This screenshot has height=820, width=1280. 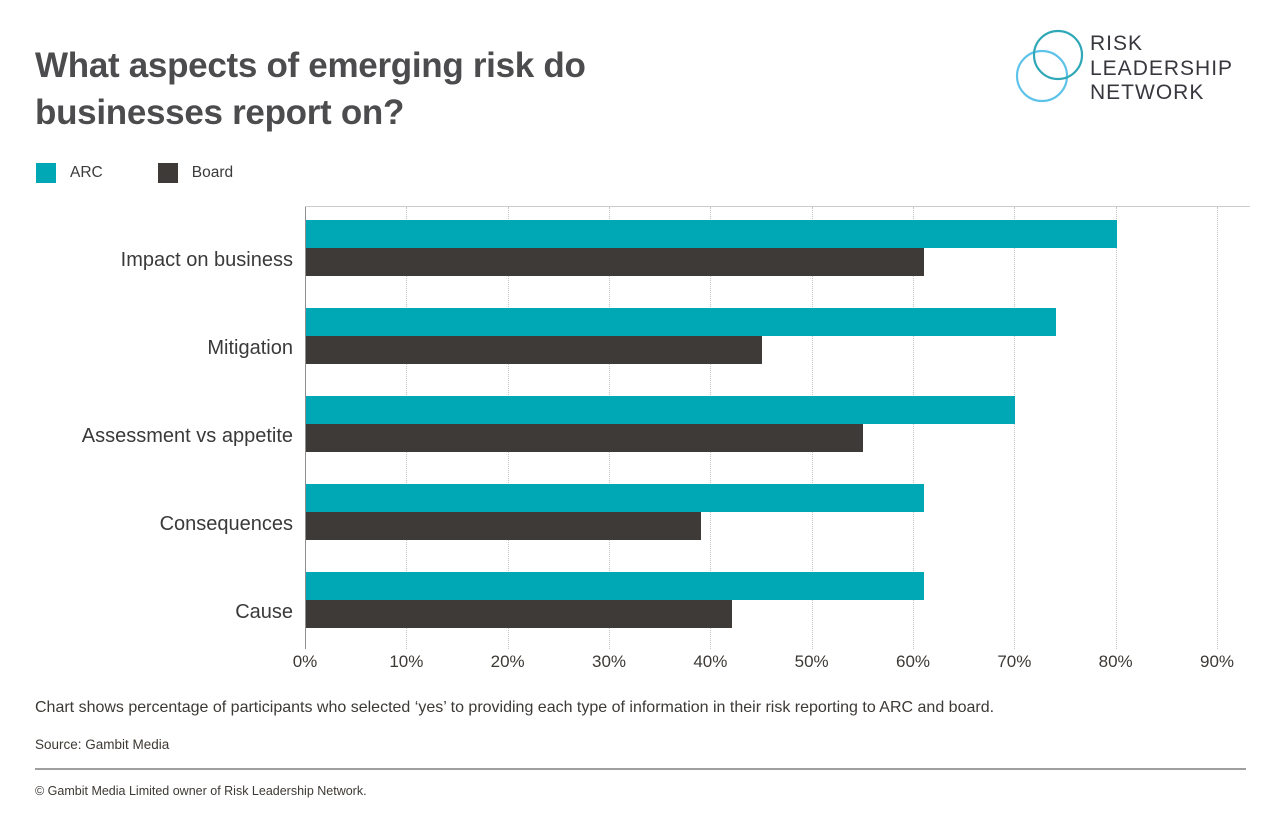 What do you see at coordinates (1117, 43) in the screenshot?
I see `logo-word-risk: RISK` at bounding box center [1117, 43].